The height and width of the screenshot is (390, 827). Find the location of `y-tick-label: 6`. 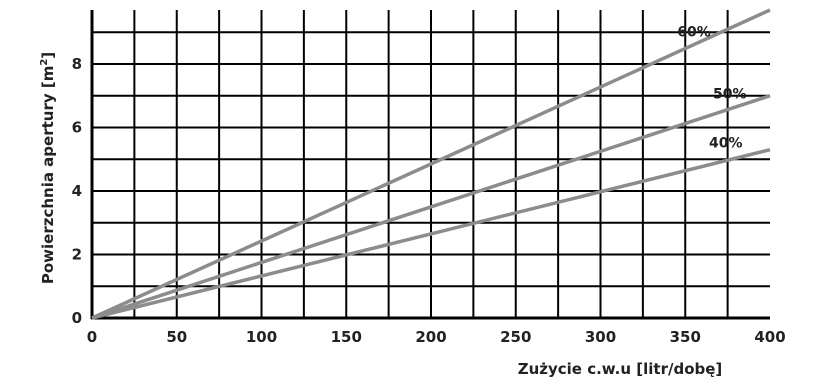

y-tick-label: 6 is located at coordinates (77, 127).